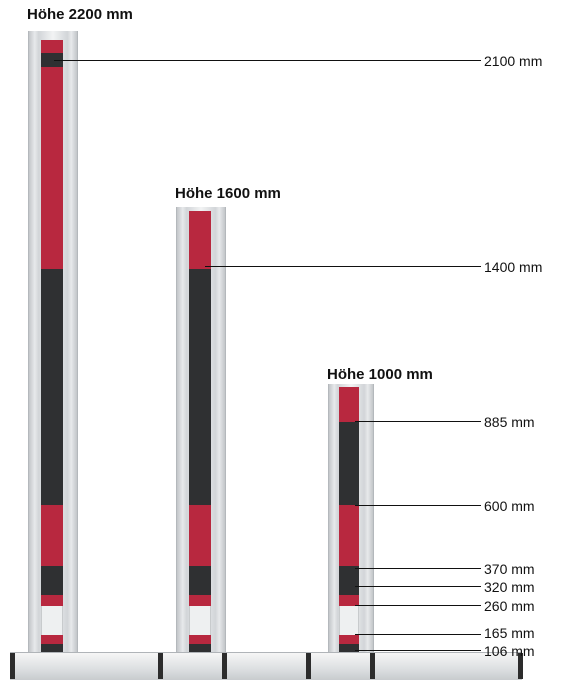  I want to click on marker-label-106: 106 mm, so click(509, 651).